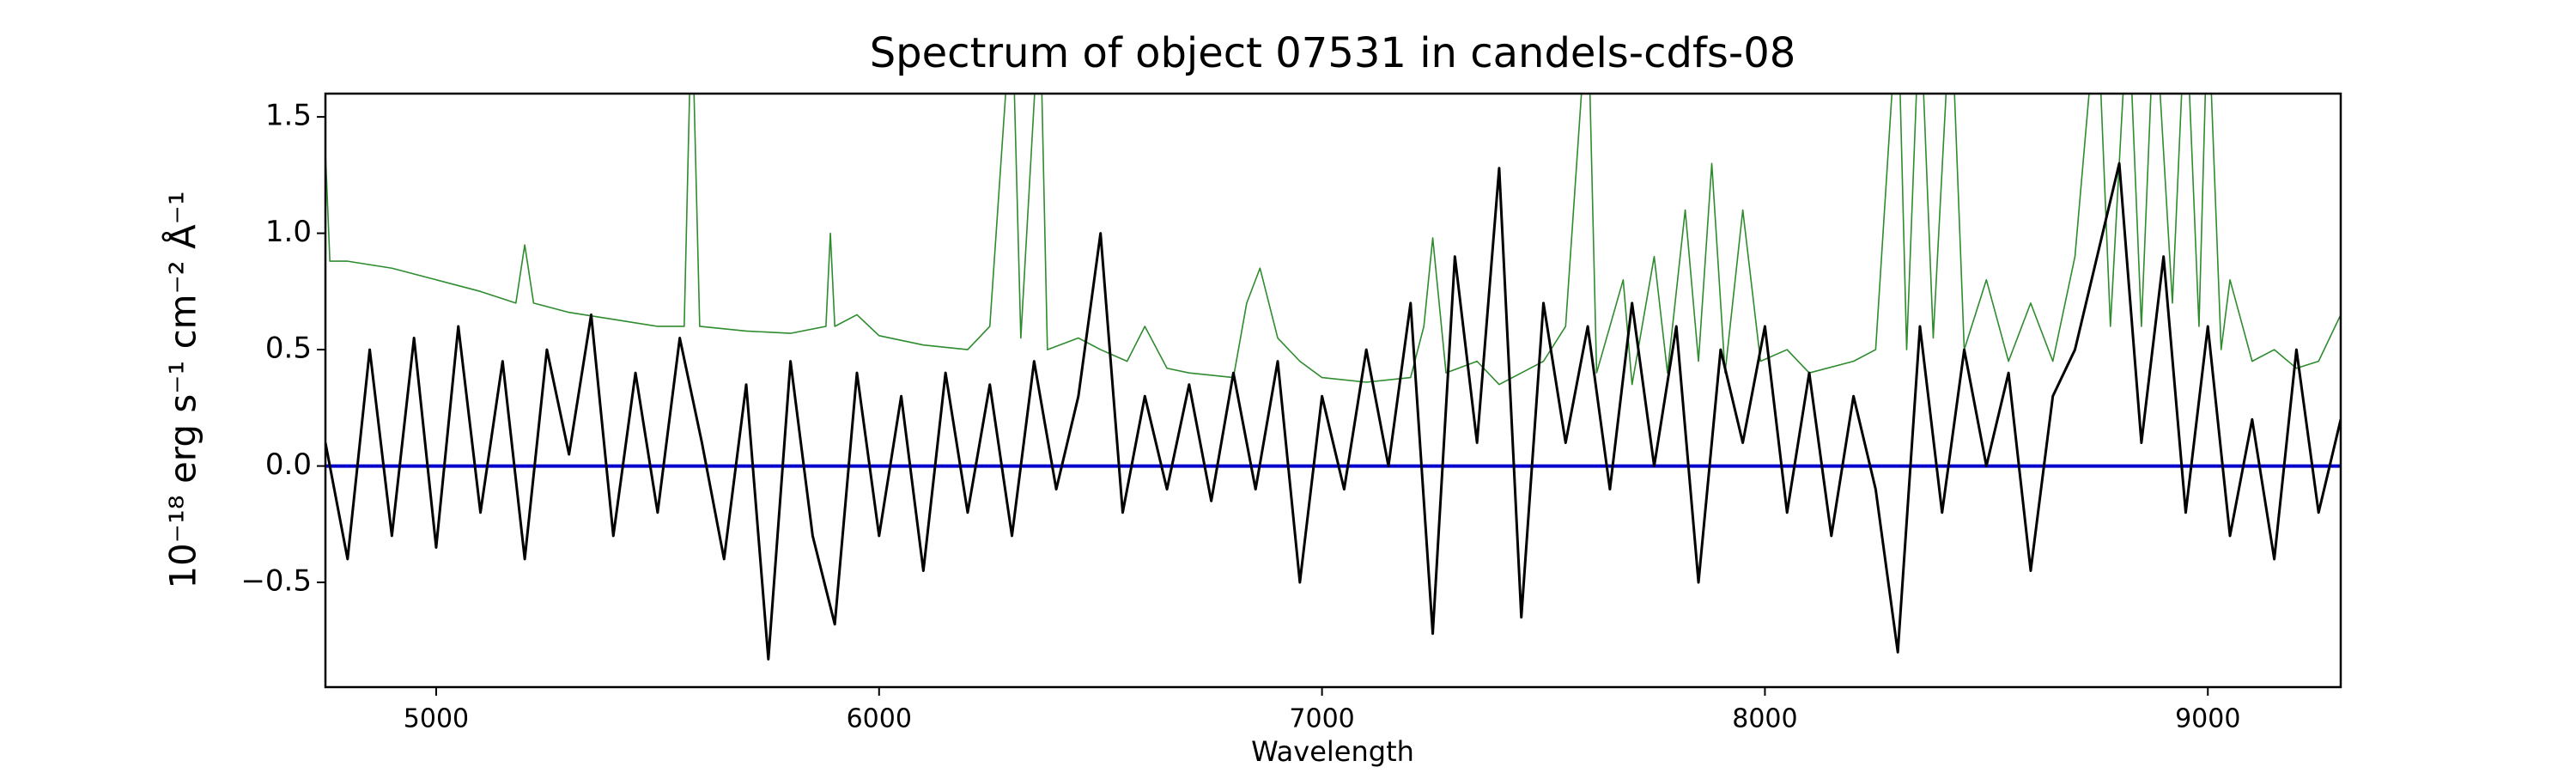  Describe the element at coordinates (289, 116) in the screenshot. I see `y-tick-label: 1.5` at that location.